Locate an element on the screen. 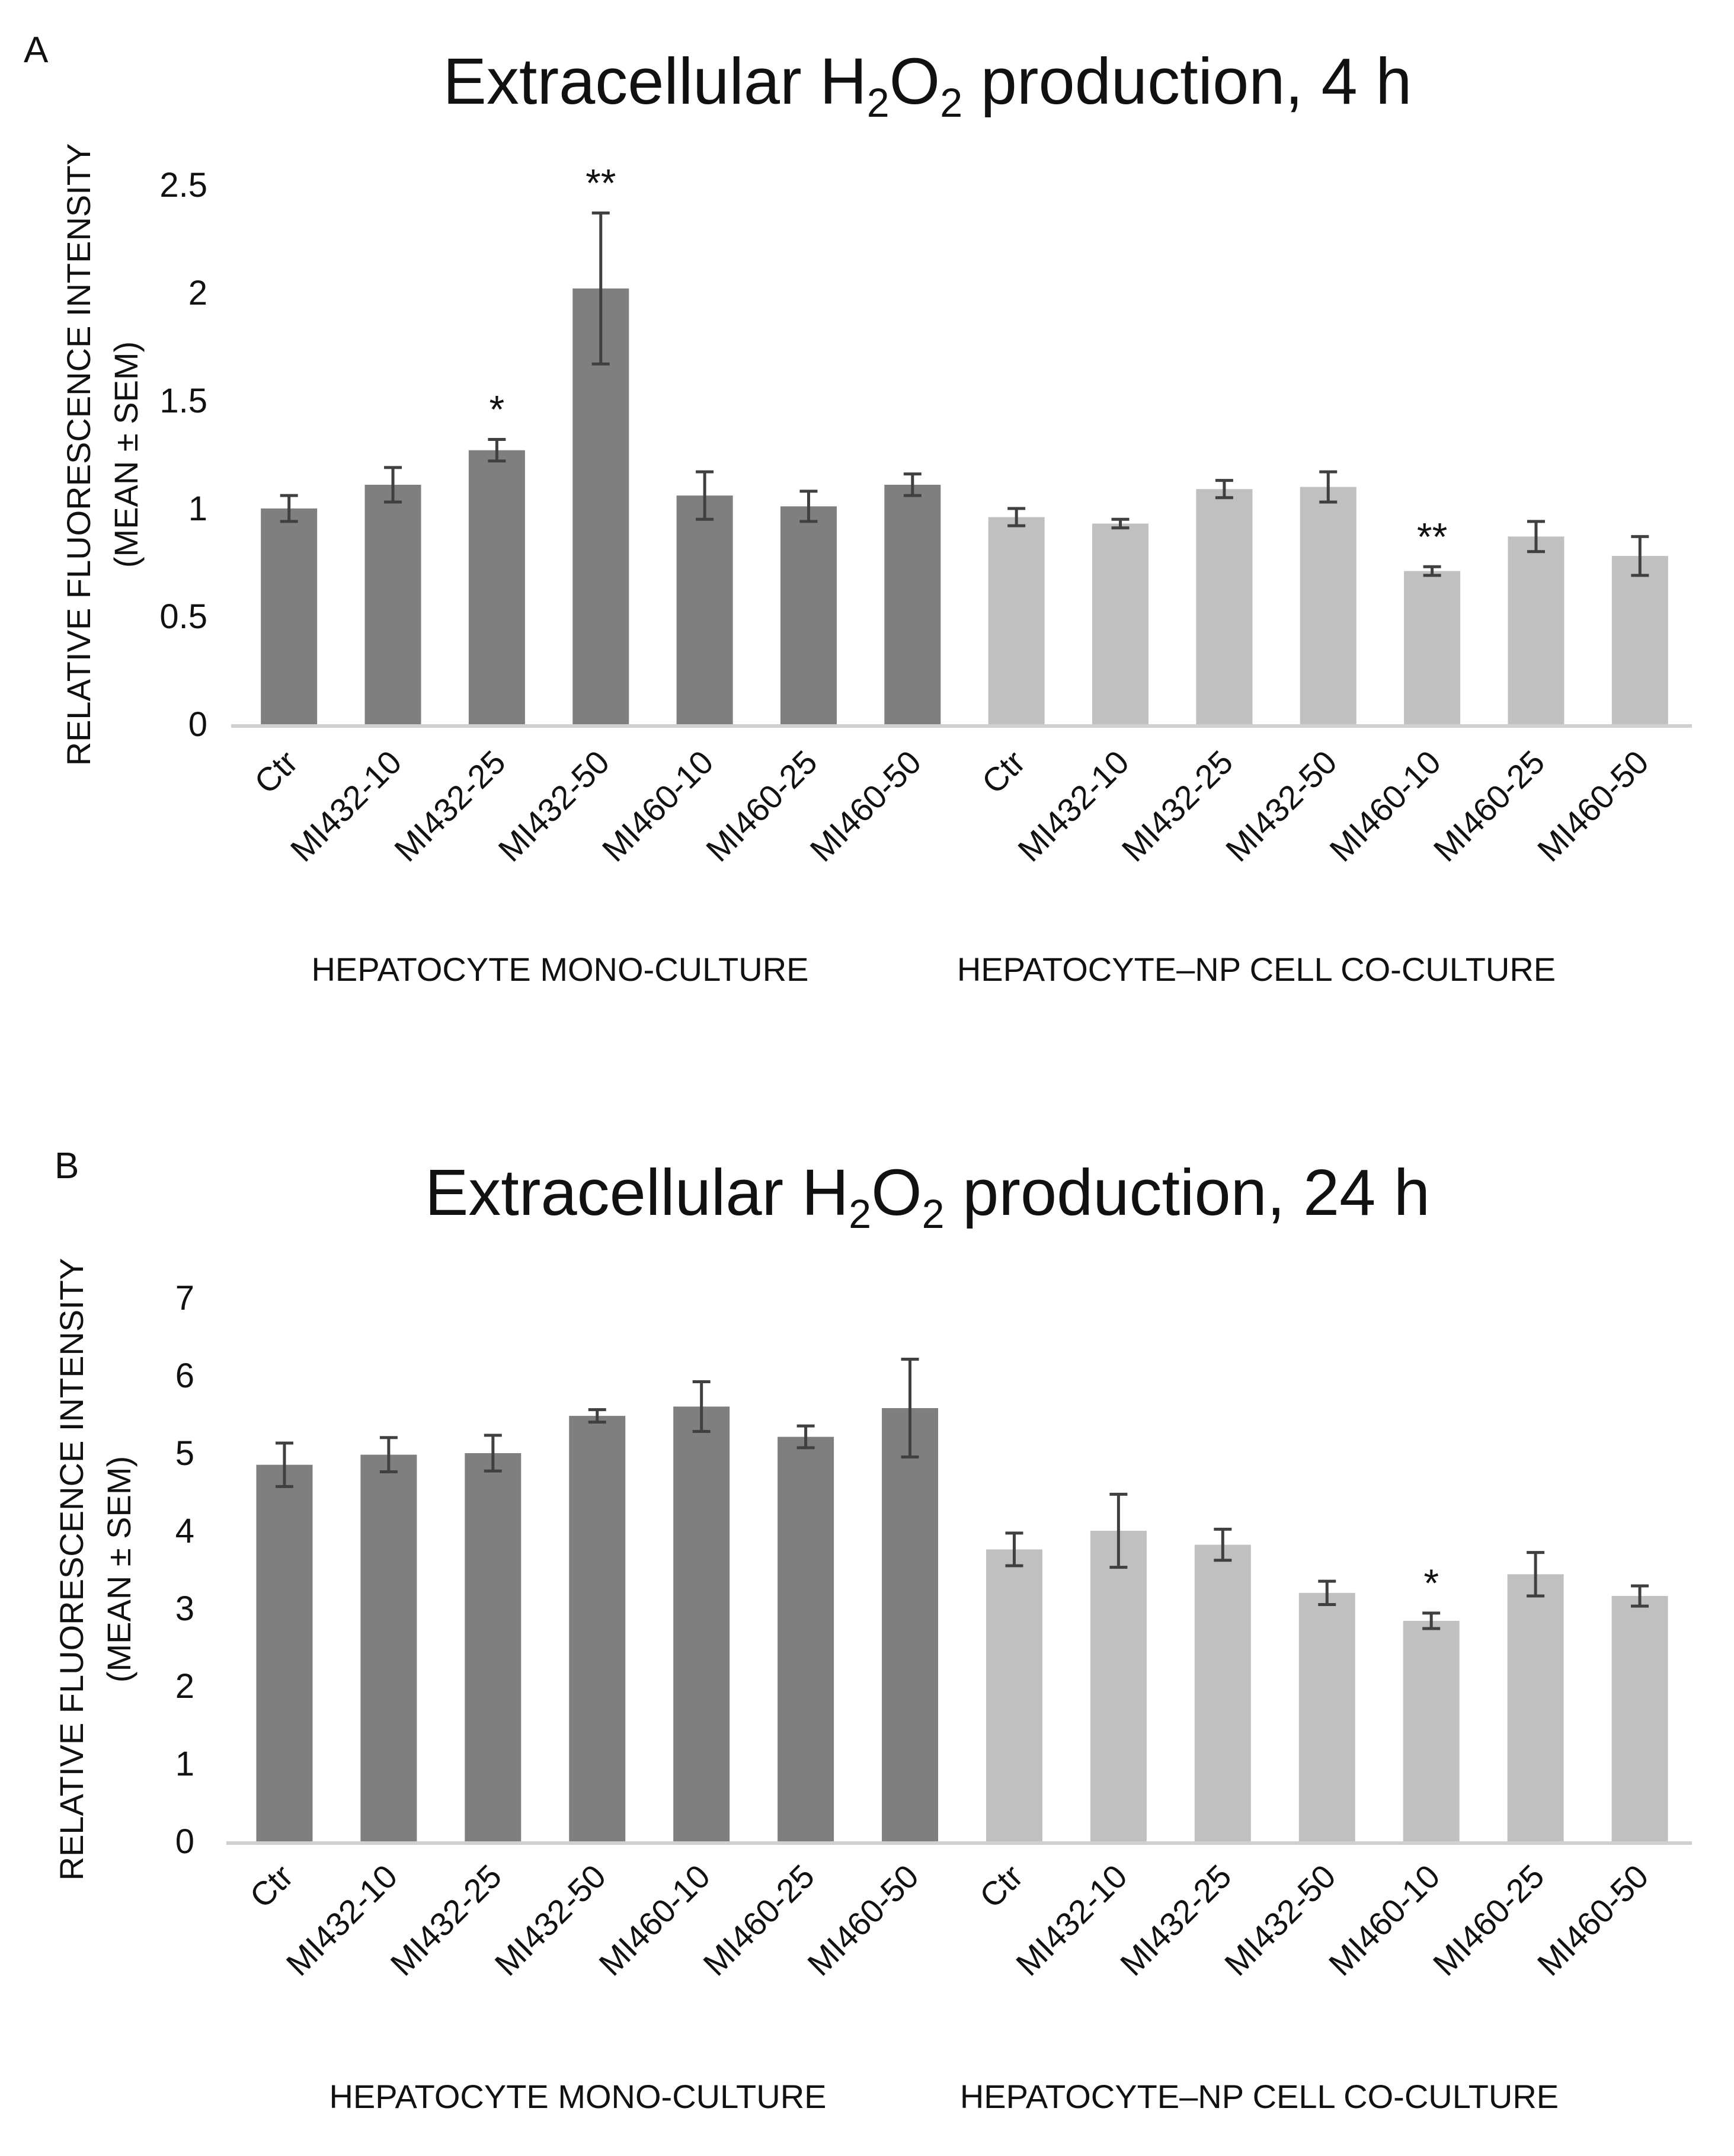  y-tick-label: 2.5 is located at coordinates (183, 185).